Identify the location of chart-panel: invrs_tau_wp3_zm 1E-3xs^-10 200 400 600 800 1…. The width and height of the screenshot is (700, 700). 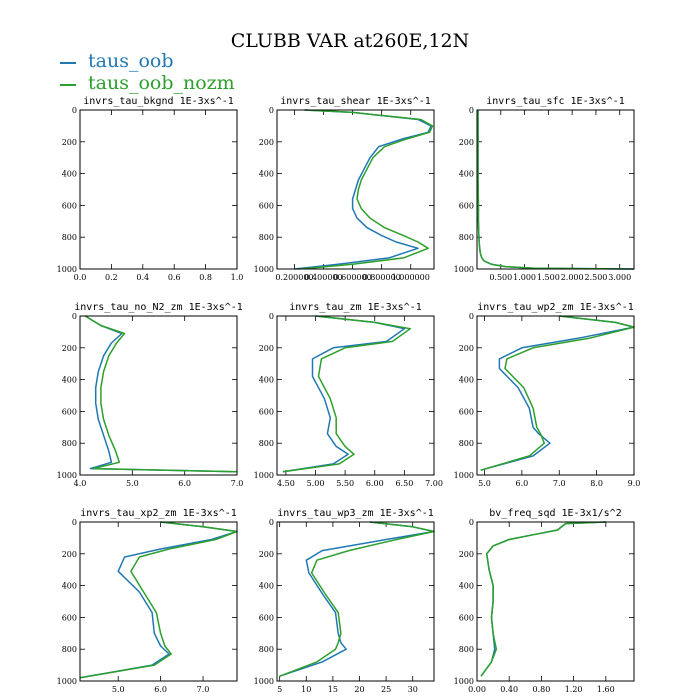
(344, 601).